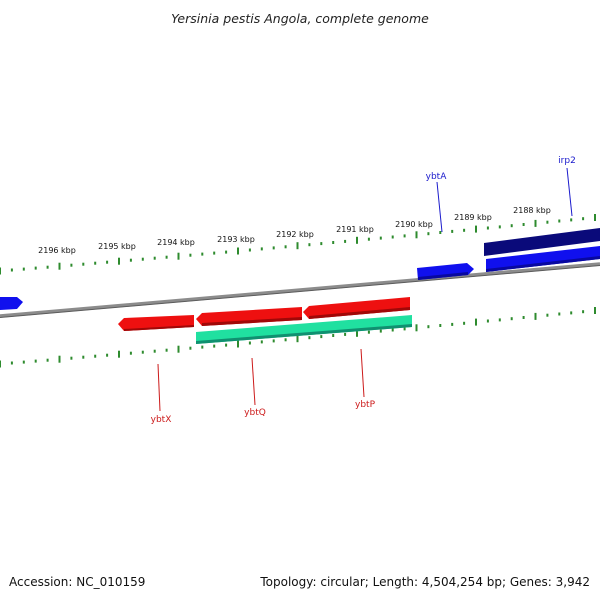  Describe the element at coordinates (295, 234) in the screenshot. I see `scale-label-2192: 2192 kbp` at that location.